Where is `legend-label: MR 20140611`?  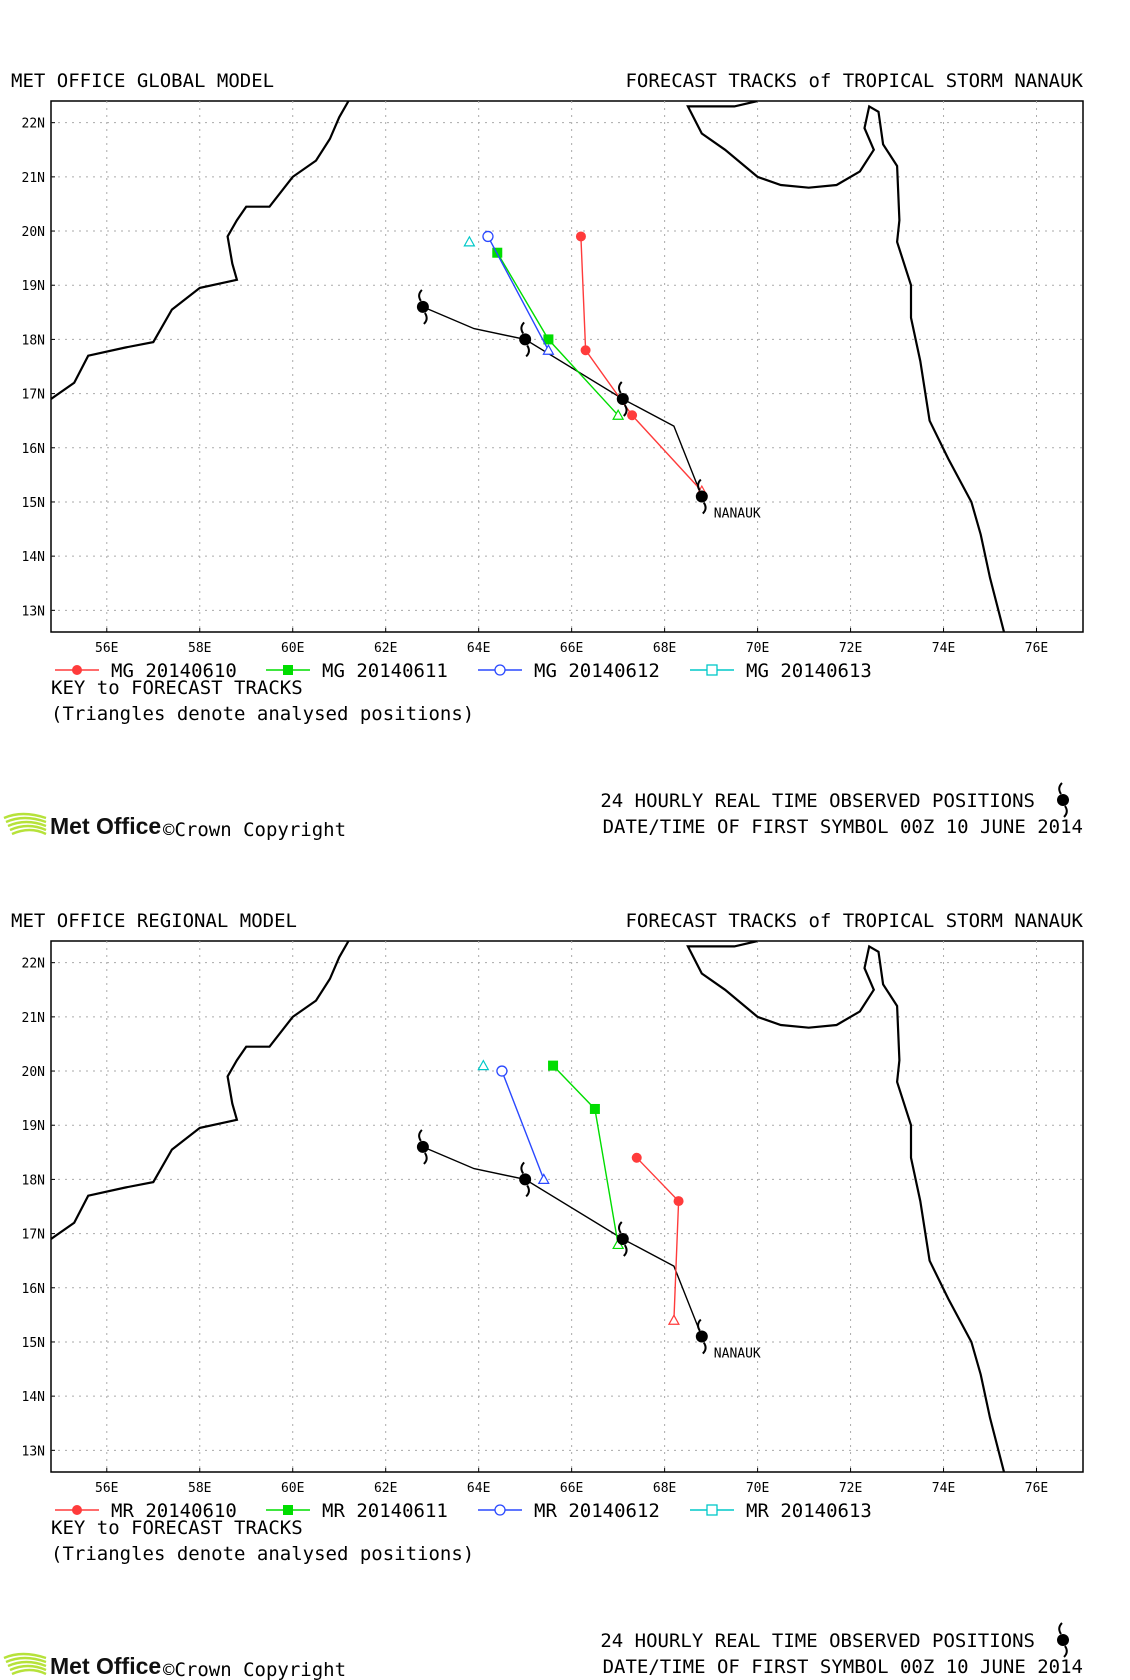 legend-label: MR 20140611 is located at coordinates (385, 1511).